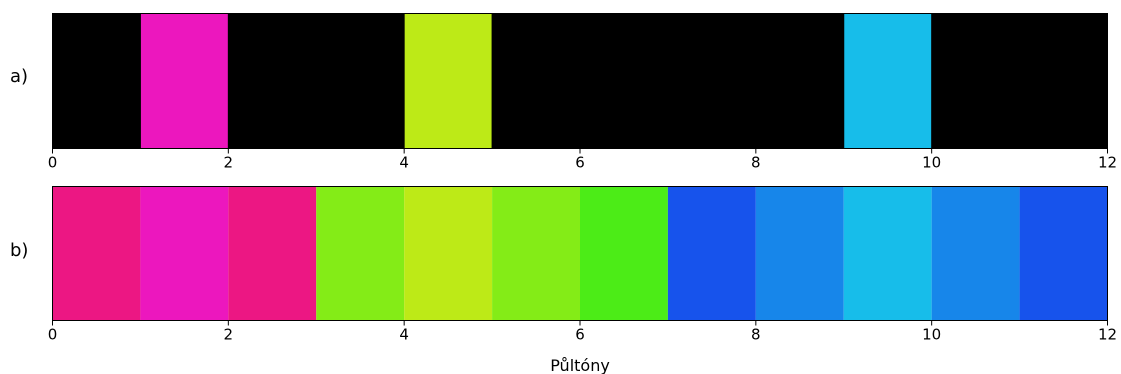 The image size is (1121, 374). I want to click on panel-label: b), so click(19, 250).